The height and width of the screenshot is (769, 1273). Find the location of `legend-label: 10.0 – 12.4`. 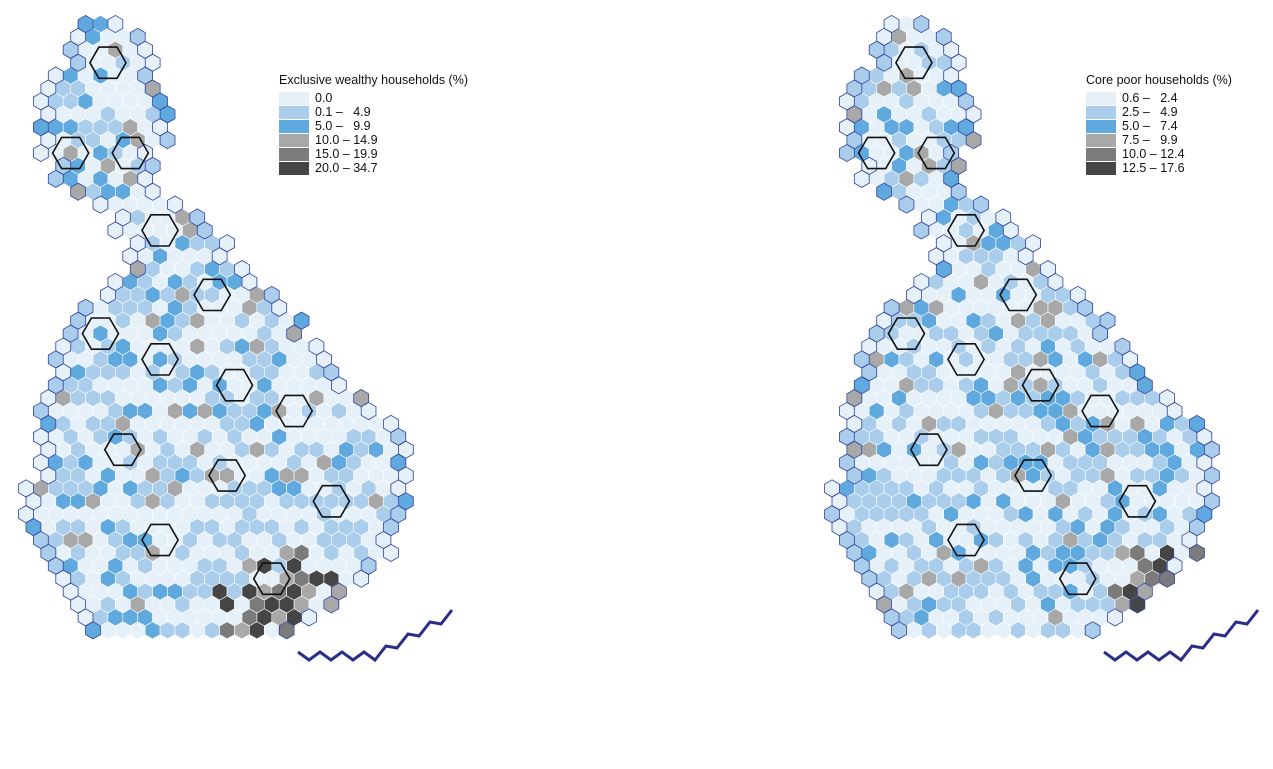

legend-label: 10.0 – 12.4 is located at coordinates (1153, 154).